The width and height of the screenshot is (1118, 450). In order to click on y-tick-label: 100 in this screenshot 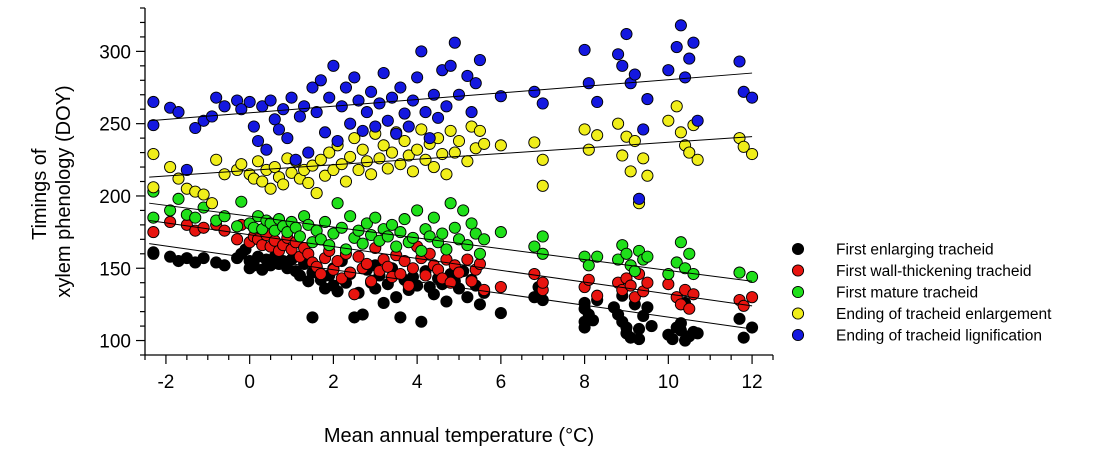, I will do `click(115, 342)`.